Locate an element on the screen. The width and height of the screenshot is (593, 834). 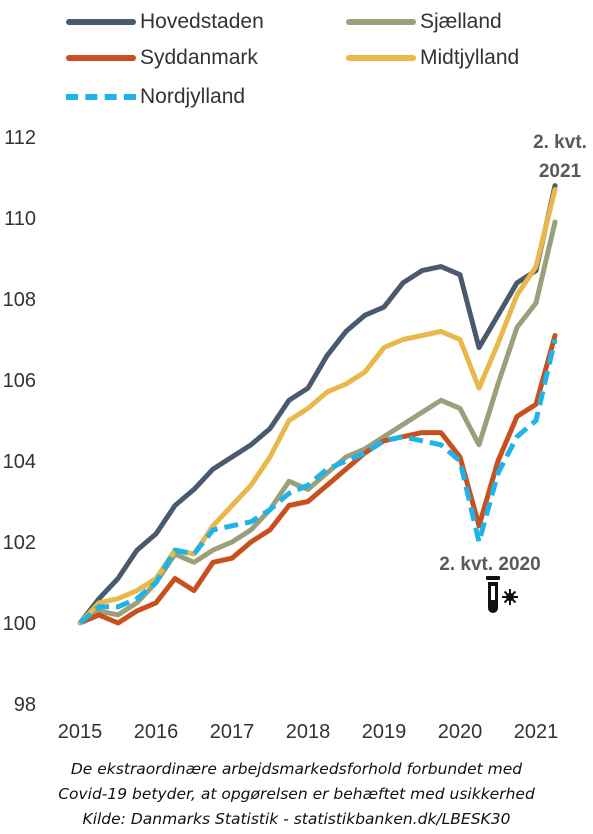
test-tube-virus-icon is located at coordinates (502, 594).